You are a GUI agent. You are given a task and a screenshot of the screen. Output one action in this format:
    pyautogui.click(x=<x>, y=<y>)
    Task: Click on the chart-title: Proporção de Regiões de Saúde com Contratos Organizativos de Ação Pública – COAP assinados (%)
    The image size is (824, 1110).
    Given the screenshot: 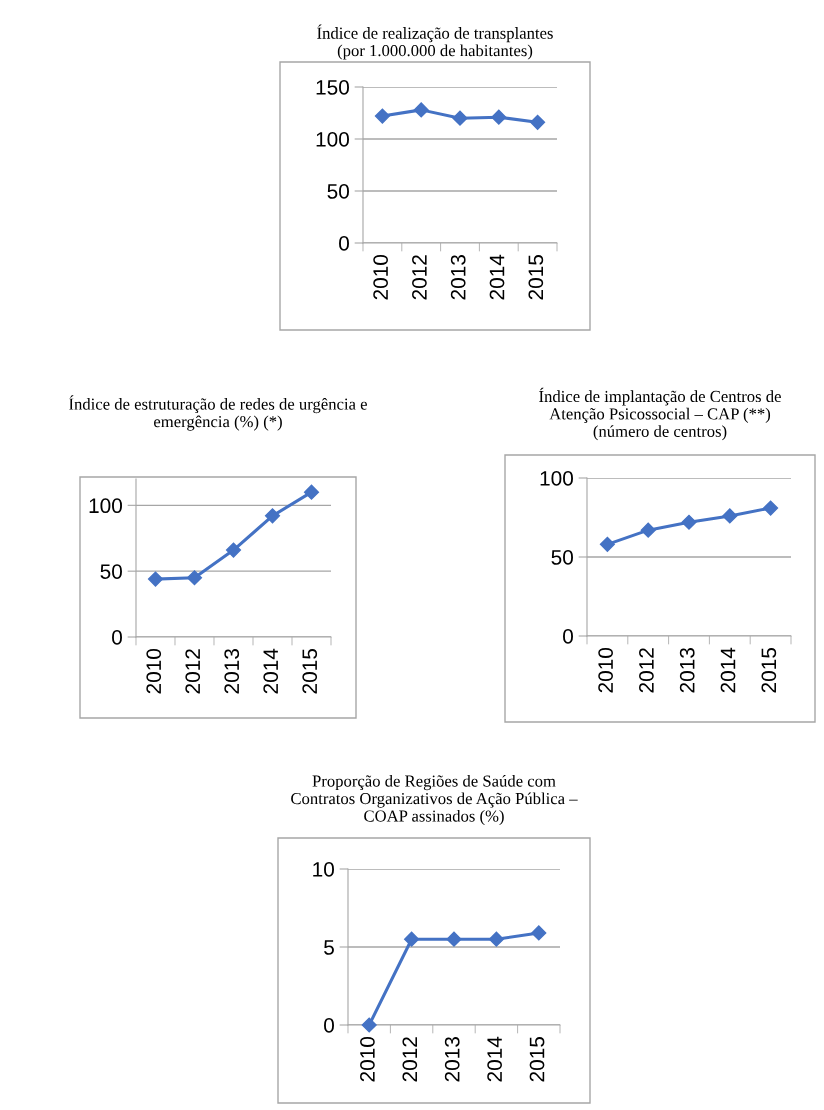 What is the action you would take?
    pyautogui.click(x=434, y=800)
    